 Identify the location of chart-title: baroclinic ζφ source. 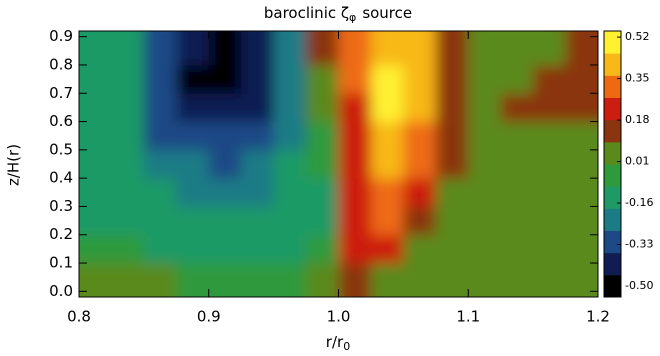
(338, 14).